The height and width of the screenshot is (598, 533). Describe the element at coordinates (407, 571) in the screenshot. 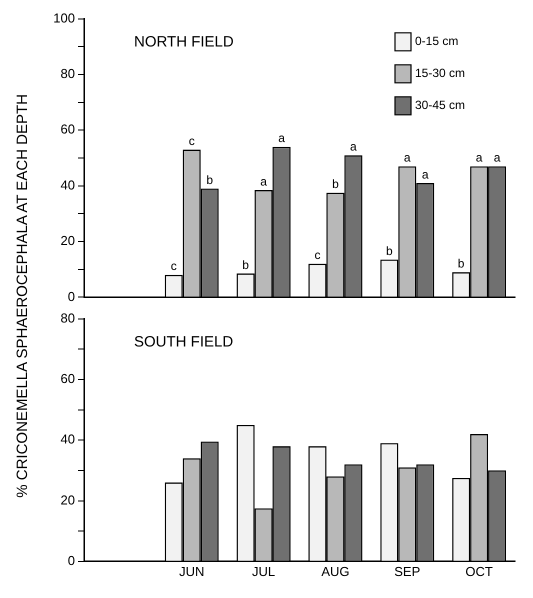

I see `x-tick-label: SEP` at that location.